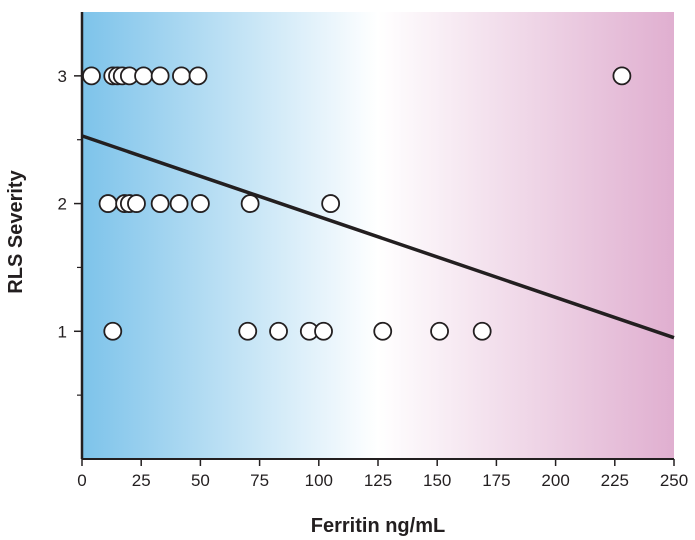 The height and width of the screenshot is (540, 695). What do you see at coordinates (141, 480) in the screenshot?
I see `x-tick-label: 25` at bounding box center [141, 480].